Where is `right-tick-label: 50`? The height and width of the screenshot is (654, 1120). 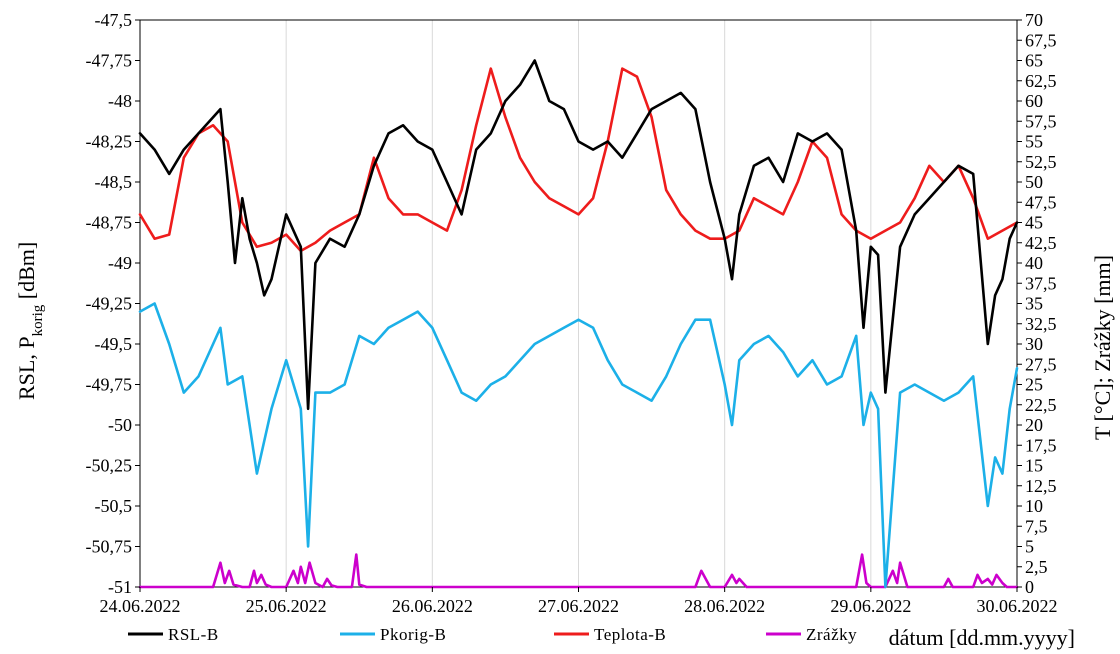 right-tick-label: 50 is located at coordinates (1034, 182).